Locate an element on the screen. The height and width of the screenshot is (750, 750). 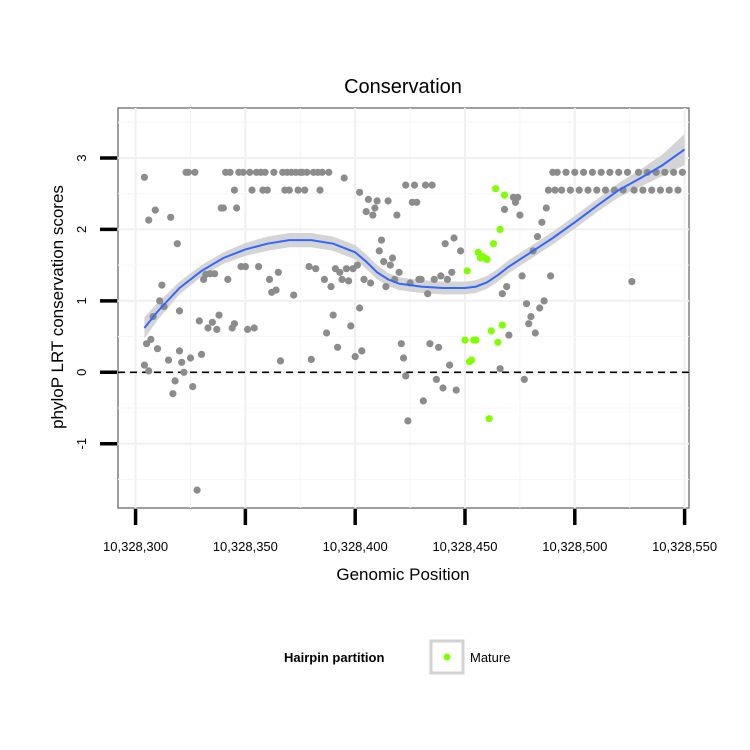
y-tick-label: 1 is located at coordinates (81, 300).